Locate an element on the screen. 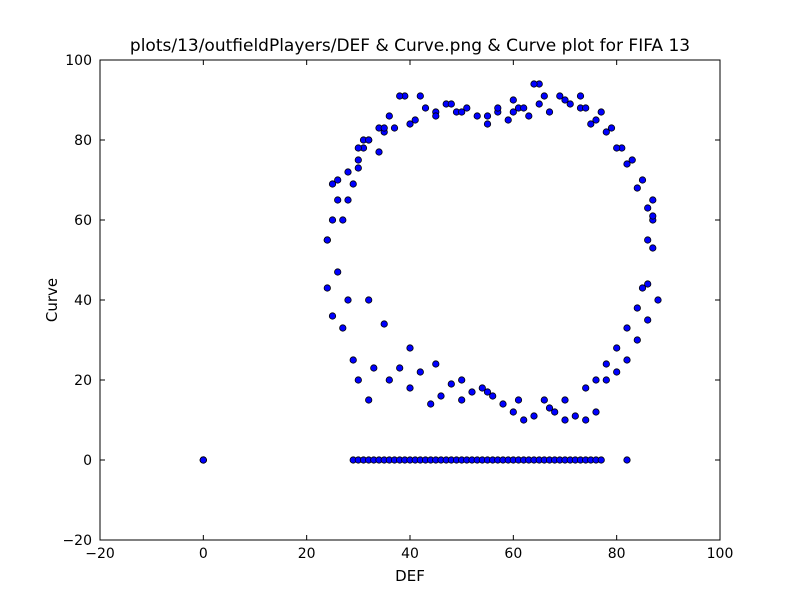 This screenshot has width=800, height=600. x-tick-label: −20 is located at coordinates (100, 554).